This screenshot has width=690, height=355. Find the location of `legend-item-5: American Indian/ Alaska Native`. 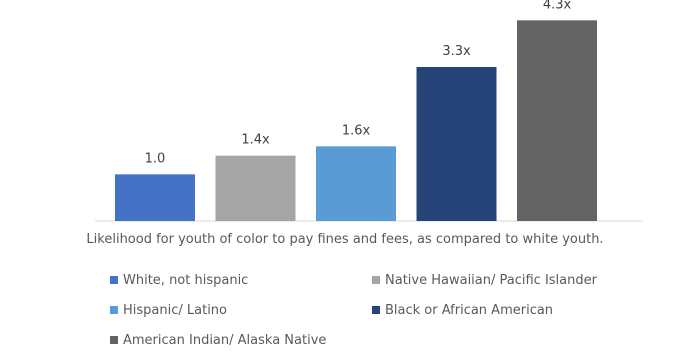

legend-item-5: American Indian/ Alaska Native is located at coordinates (241, 340).